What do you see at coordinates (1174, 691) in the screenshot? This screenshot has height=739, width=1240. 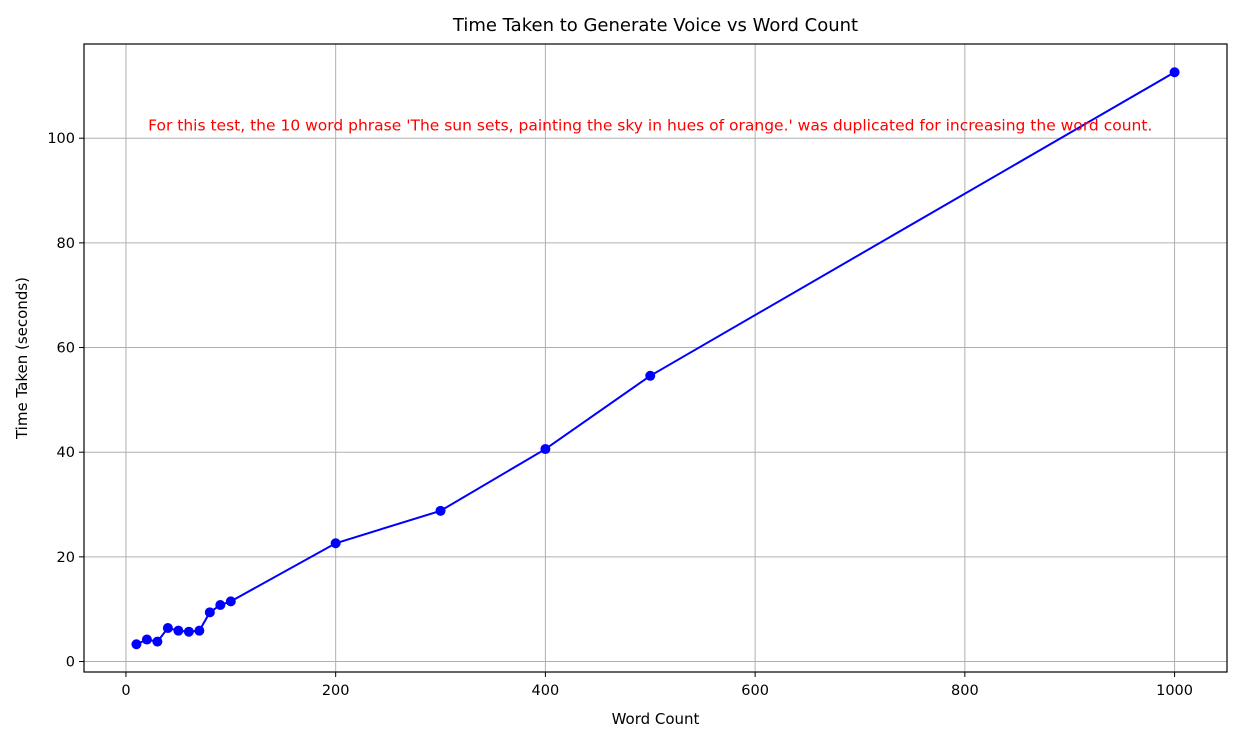 I see `x-tick-label: 1000` at bounding box center [1174, 691].